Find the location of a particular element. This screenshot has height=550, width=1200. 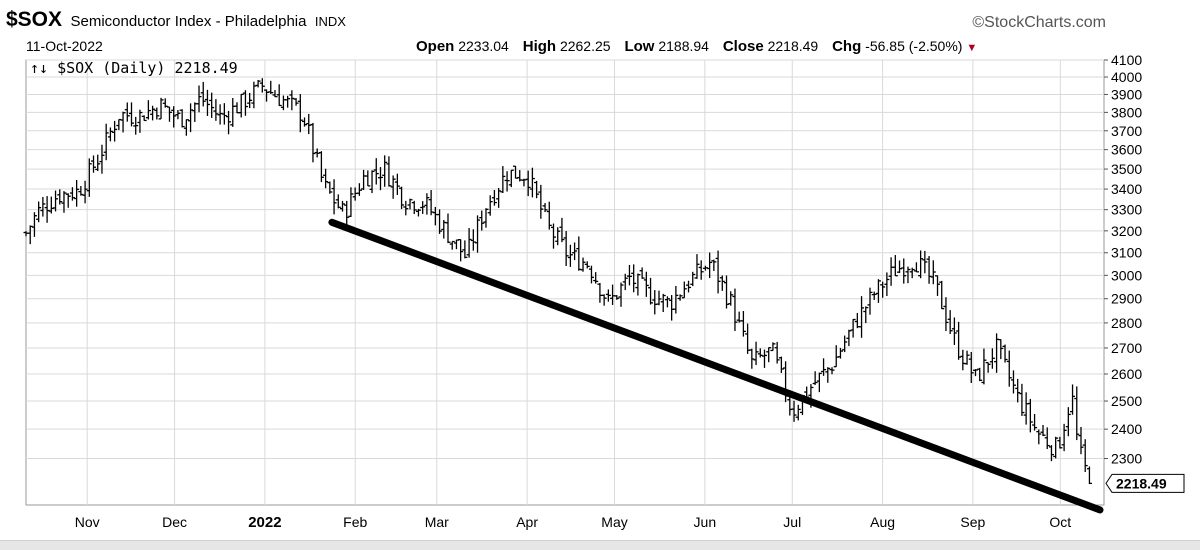

y-tick-label: 3200 is located at coordinates (1126, 231).